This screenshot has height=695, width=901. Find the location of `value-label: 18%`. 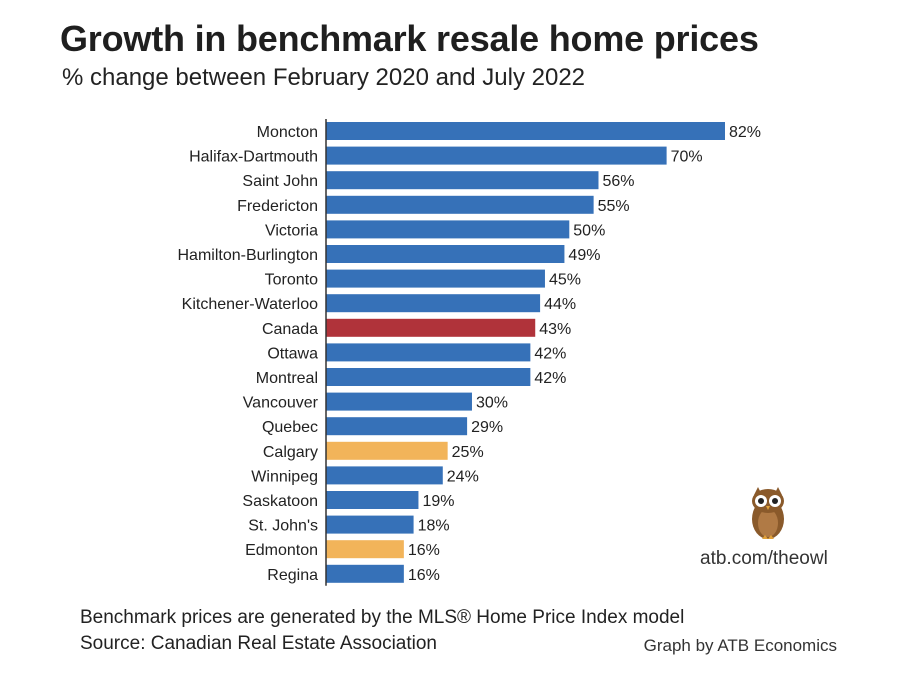

value-label: 18% is located at coordinates (434, 526).